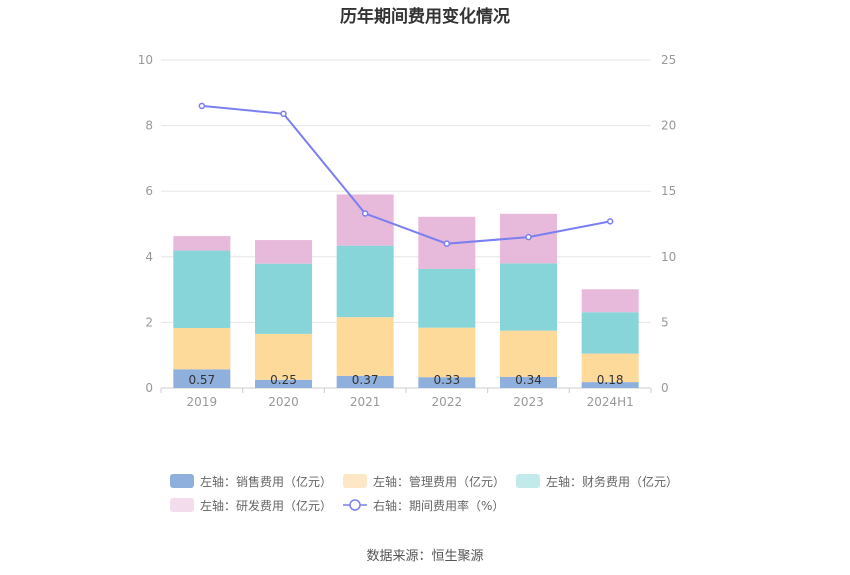  Describe the element at coordinates (528, 402) in the screenshot. I see `x-tick-label: 2023` at that location.